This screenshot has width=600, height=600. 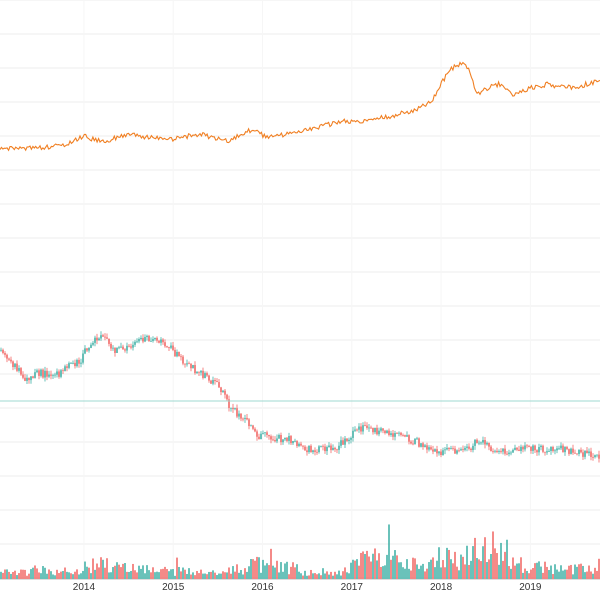 What do you see at coordinates (84, 587) in the screenshot?
I see `x-tick-label: 2014` at bounding box center [84, 587].